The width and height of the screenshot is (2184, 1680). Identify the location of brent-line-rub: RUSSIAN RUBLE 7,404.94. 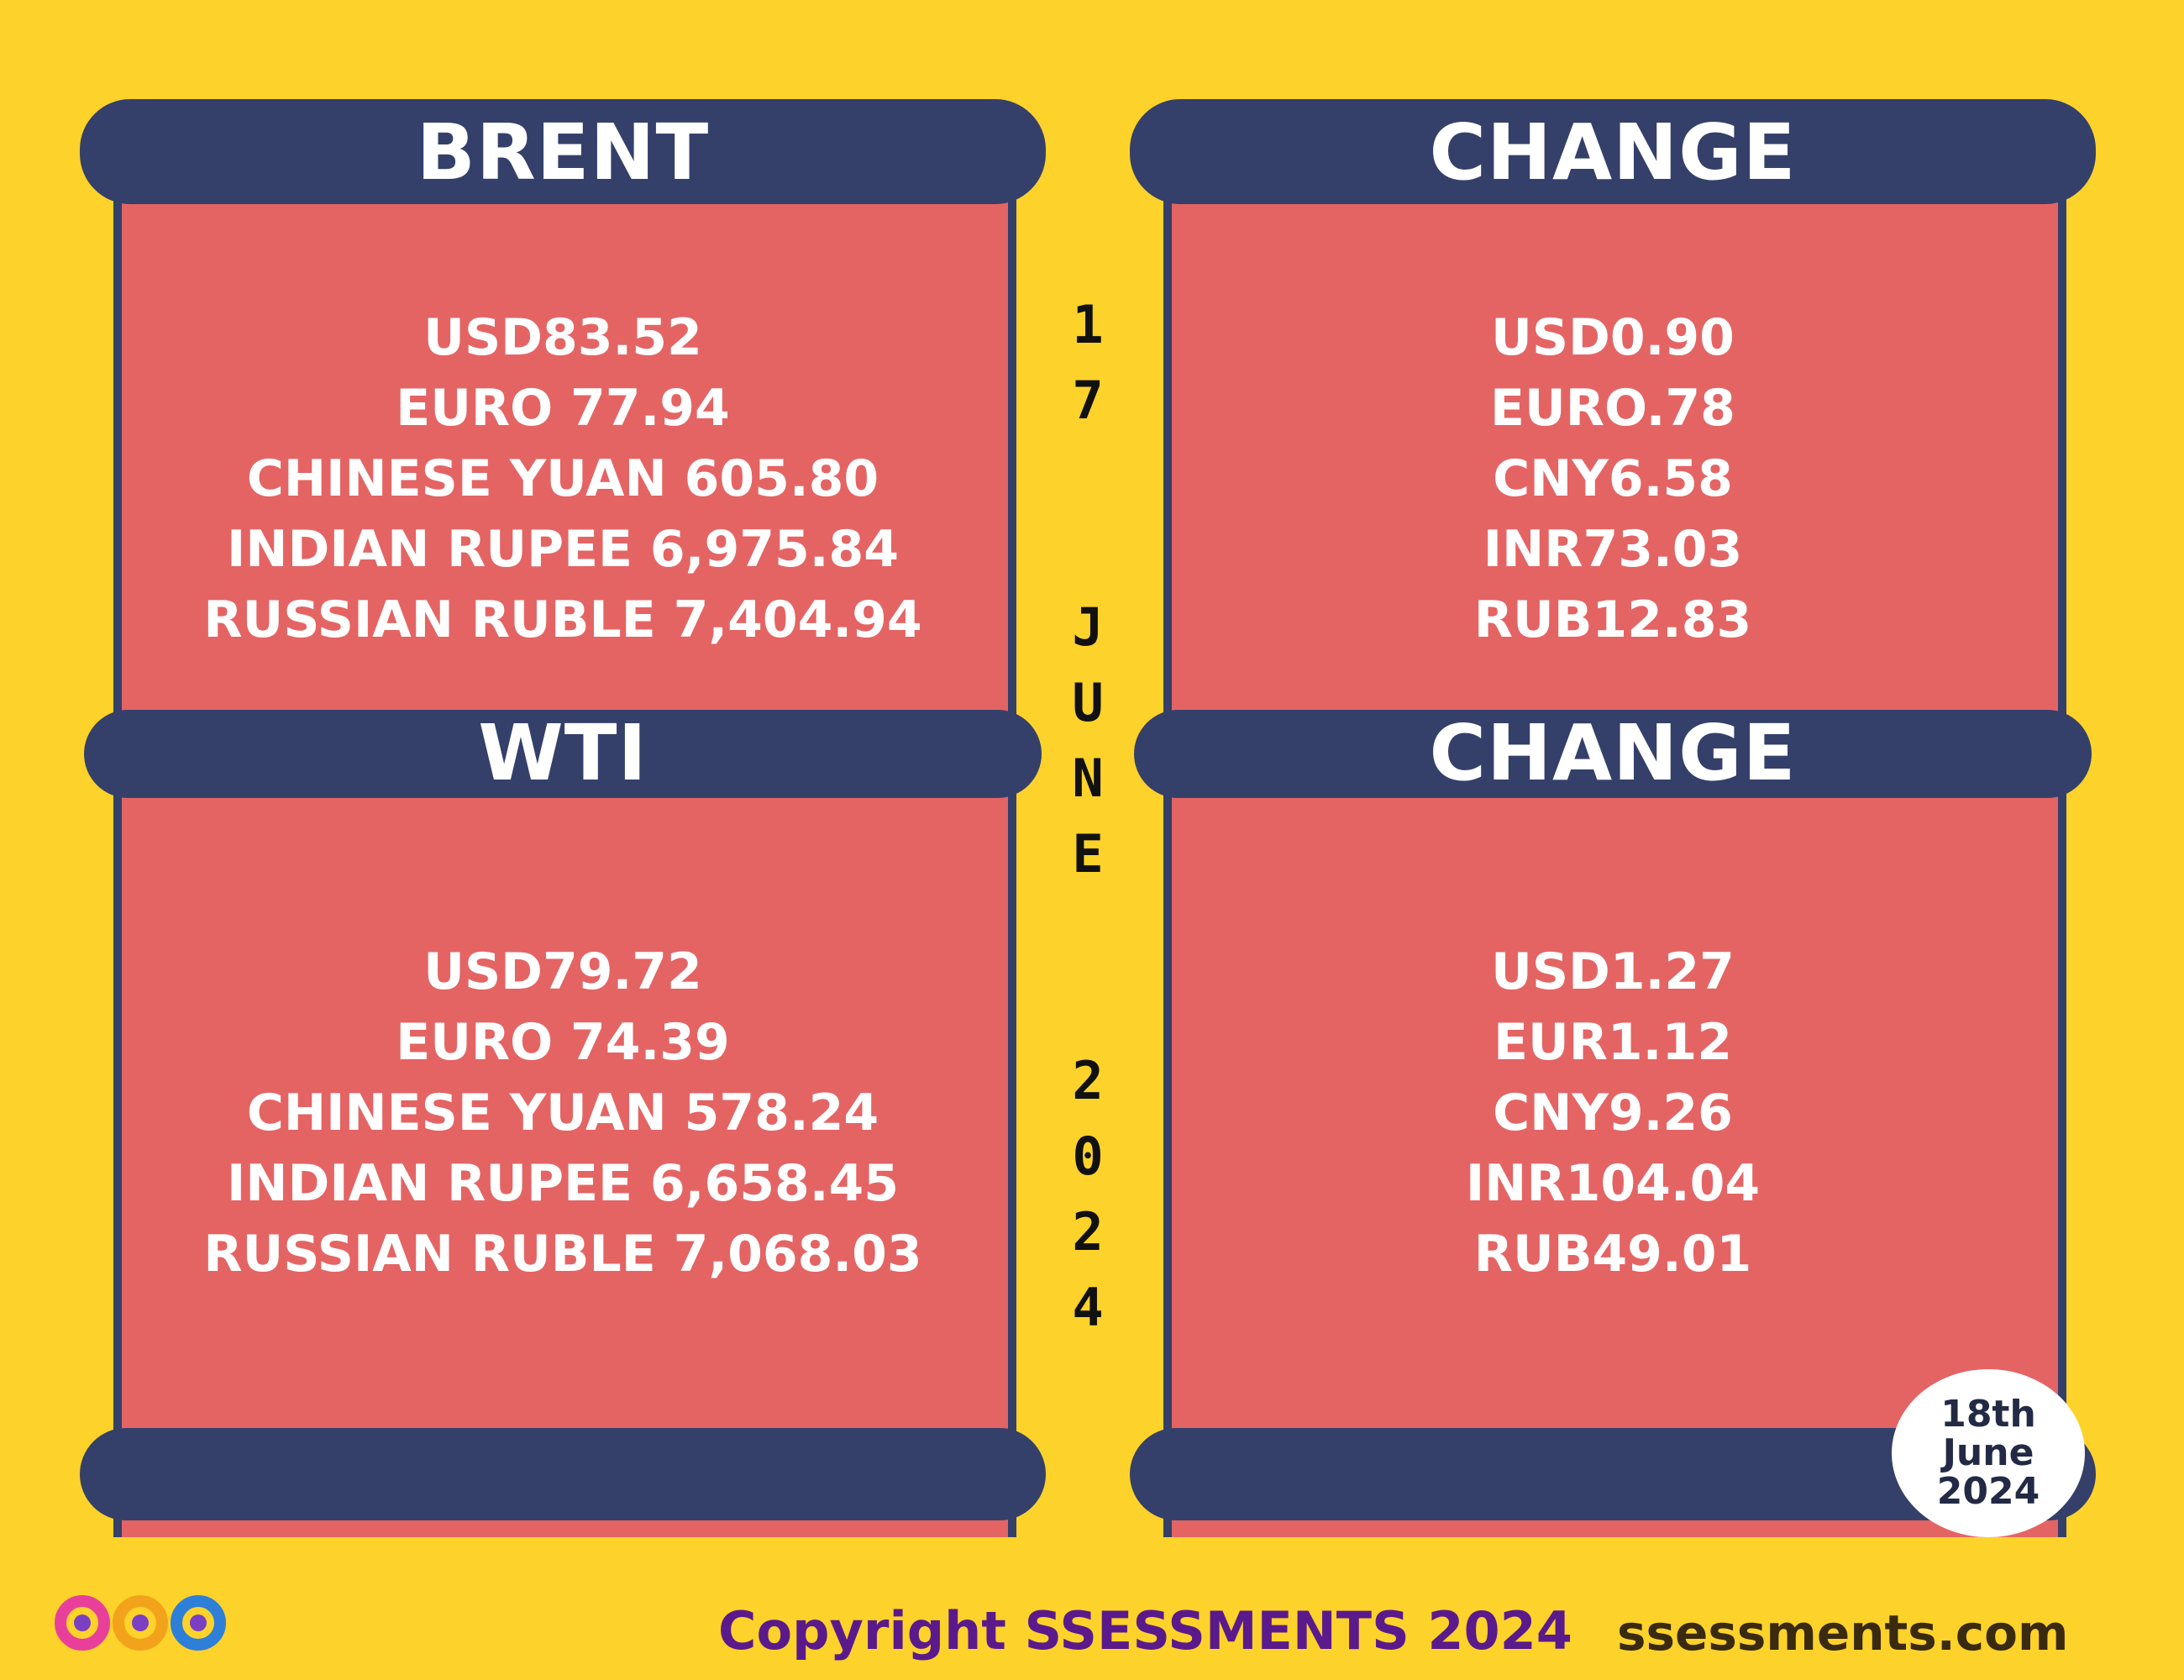
(562, 620).